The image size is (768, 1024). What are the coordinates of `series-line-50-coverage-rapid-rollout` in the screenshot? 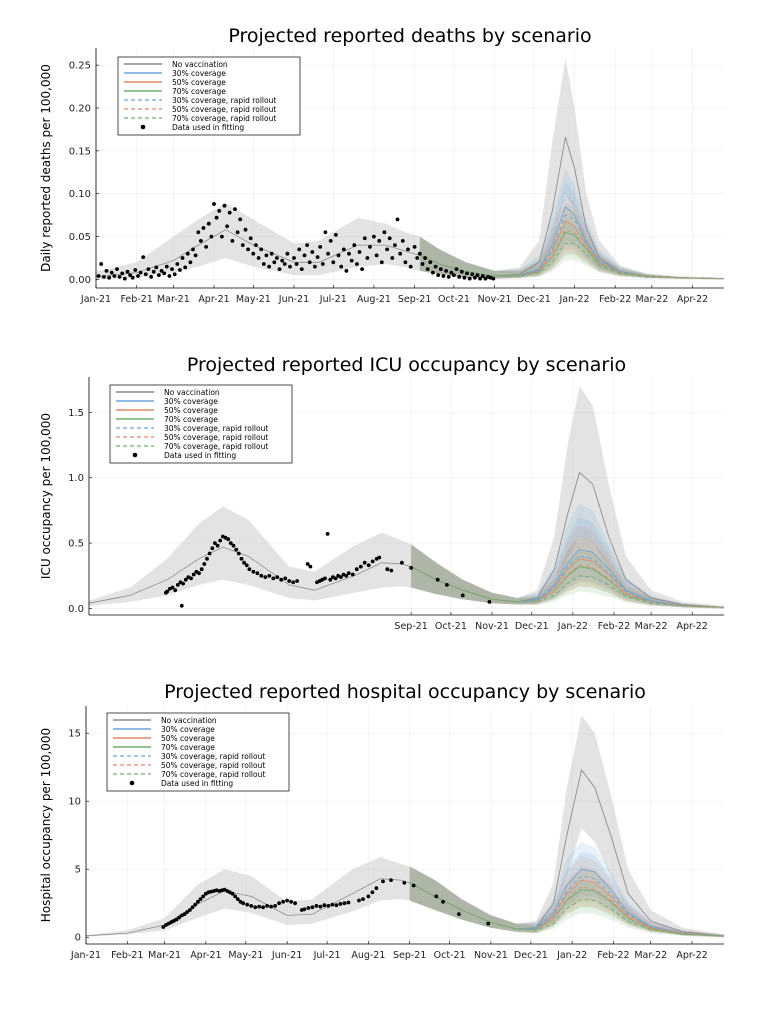 It's located at (567, 909).